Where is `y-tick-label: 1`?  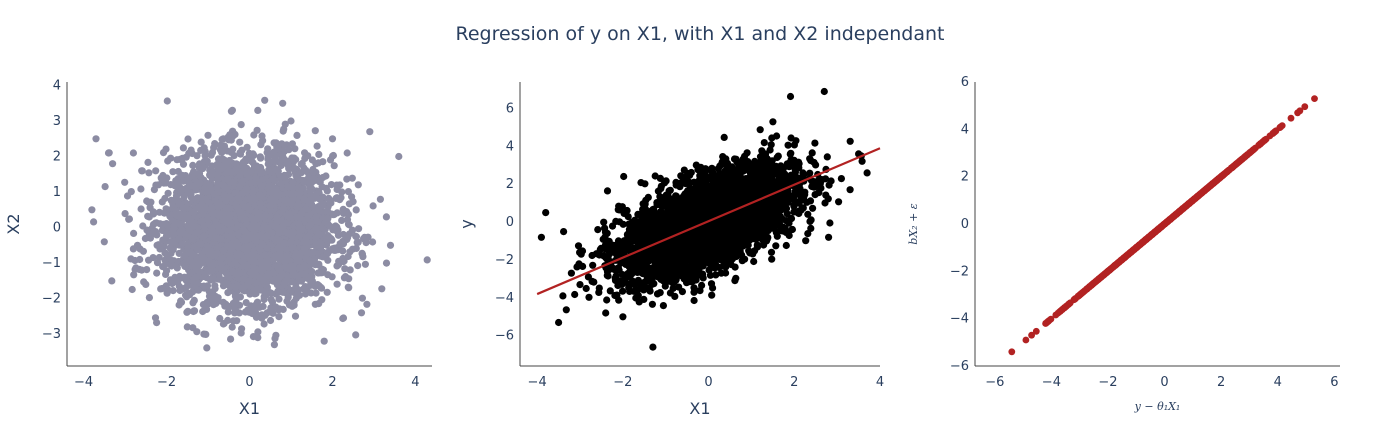
y-tick-label: 1 is located at coordinates (57, 192).